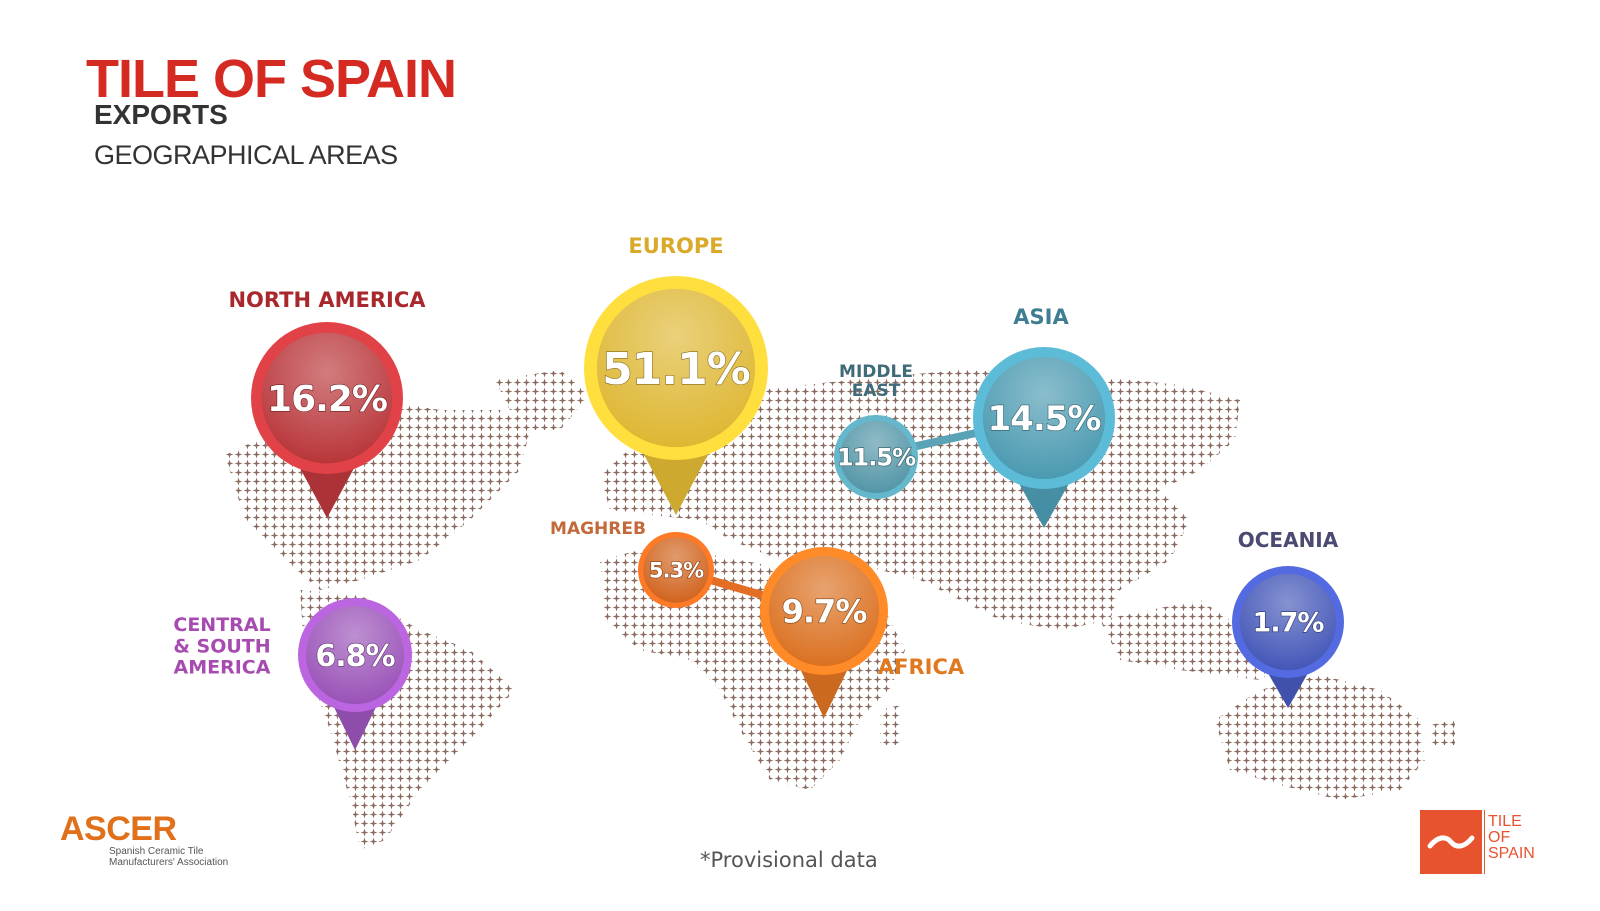  Describe the element at coordinates (156, 851) in the screenshot. I see `ascer-tagline-line1: Spanish Ceramic Tile` at that location.